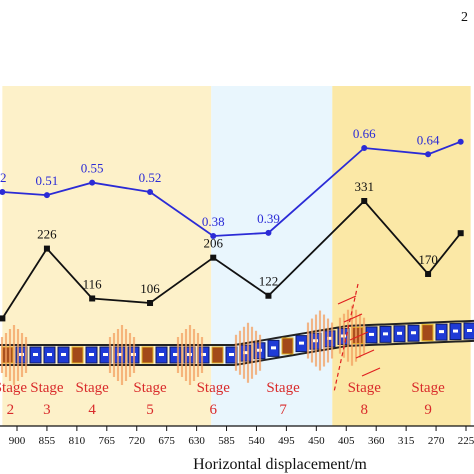  What do you see at coordinates (47, 410) in the screenshot?
I see `stage-label-number: 3` at bounding box center [47, 410].